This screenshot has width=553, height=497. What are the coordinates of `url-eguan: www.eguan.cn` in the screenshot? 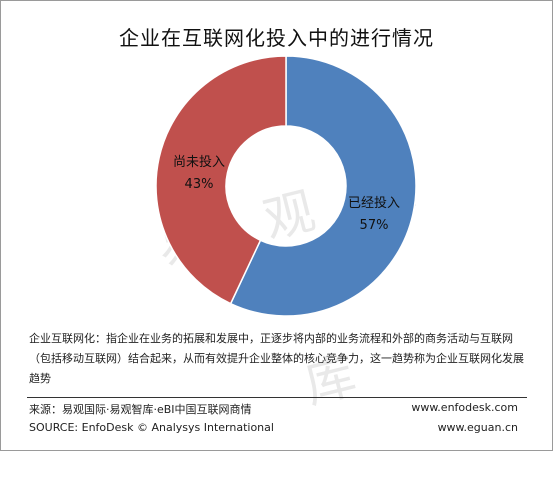 It's located at (477, 427).